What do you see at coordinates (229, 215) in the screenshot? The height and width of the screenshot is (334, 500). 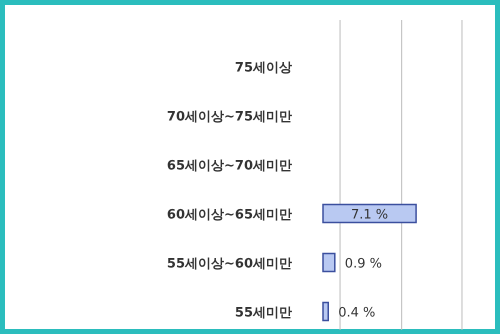 I see `y-tick-label: 60세이상~65세미만` at bounding box center [229, 215].